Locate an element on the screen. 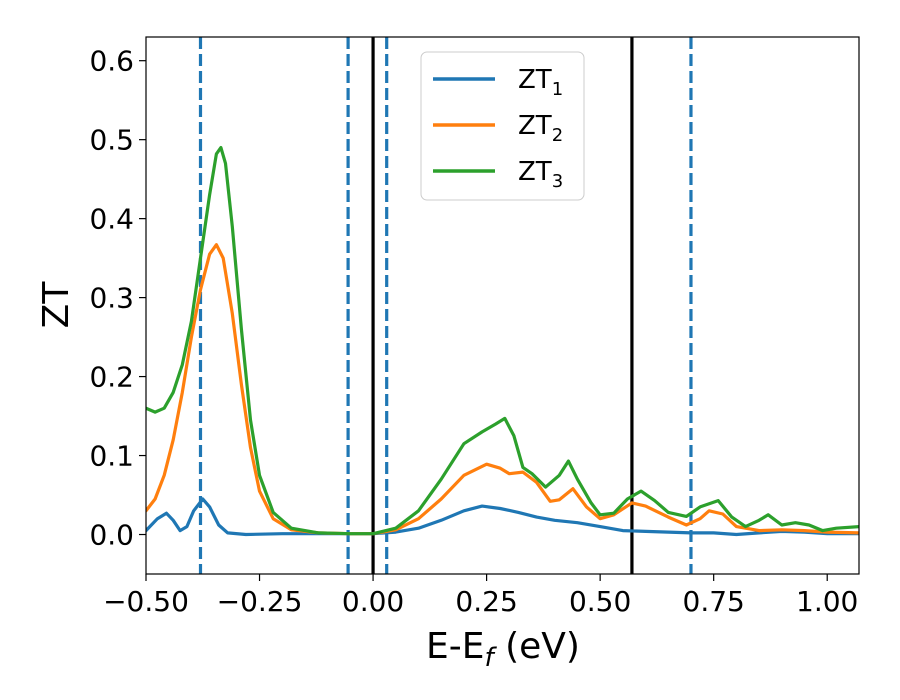 The image size is (900, 700). x-axis-label: E-Ef (eV) is located at coordinates (503, 649).